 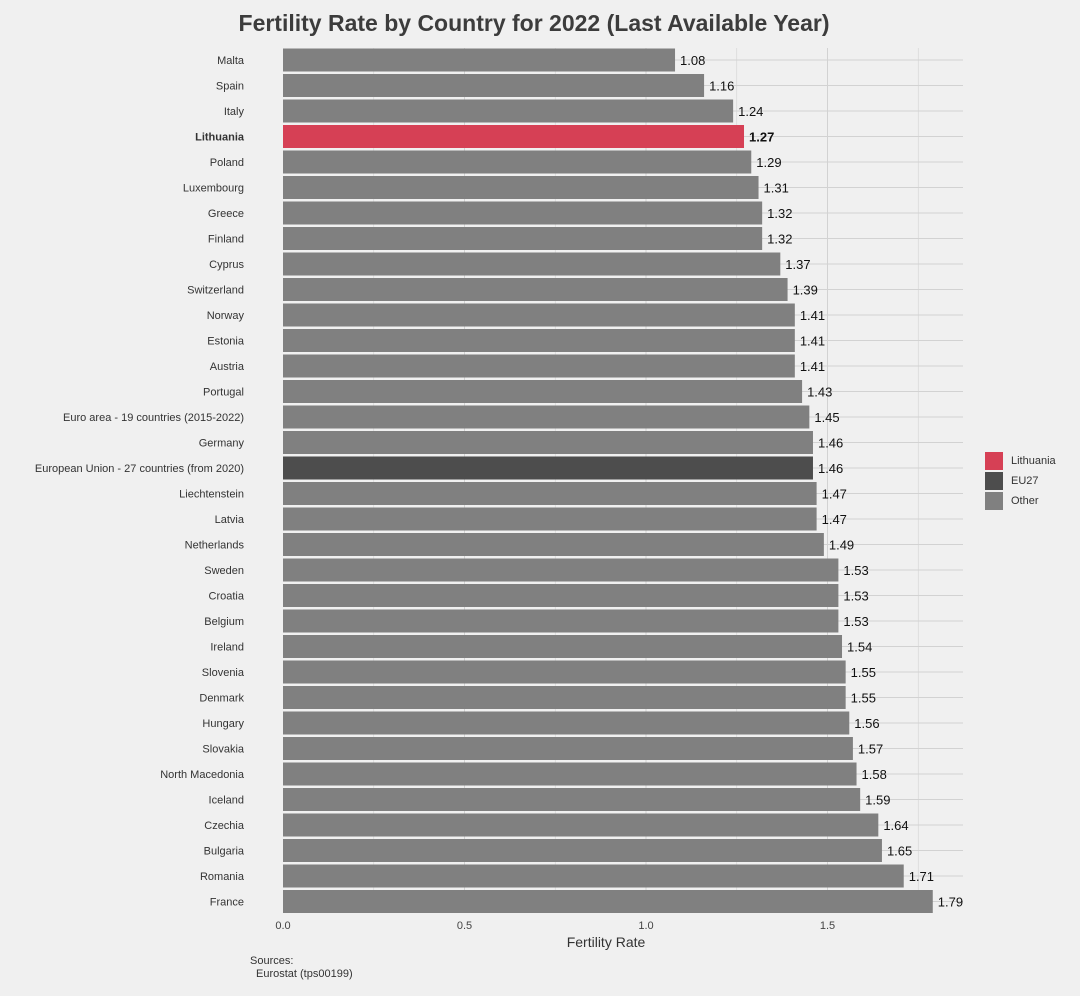 What do you see at coordinates (223, 724) in the screenshot?
I see `category-label: Hungary` at bounding box center [223, 724].